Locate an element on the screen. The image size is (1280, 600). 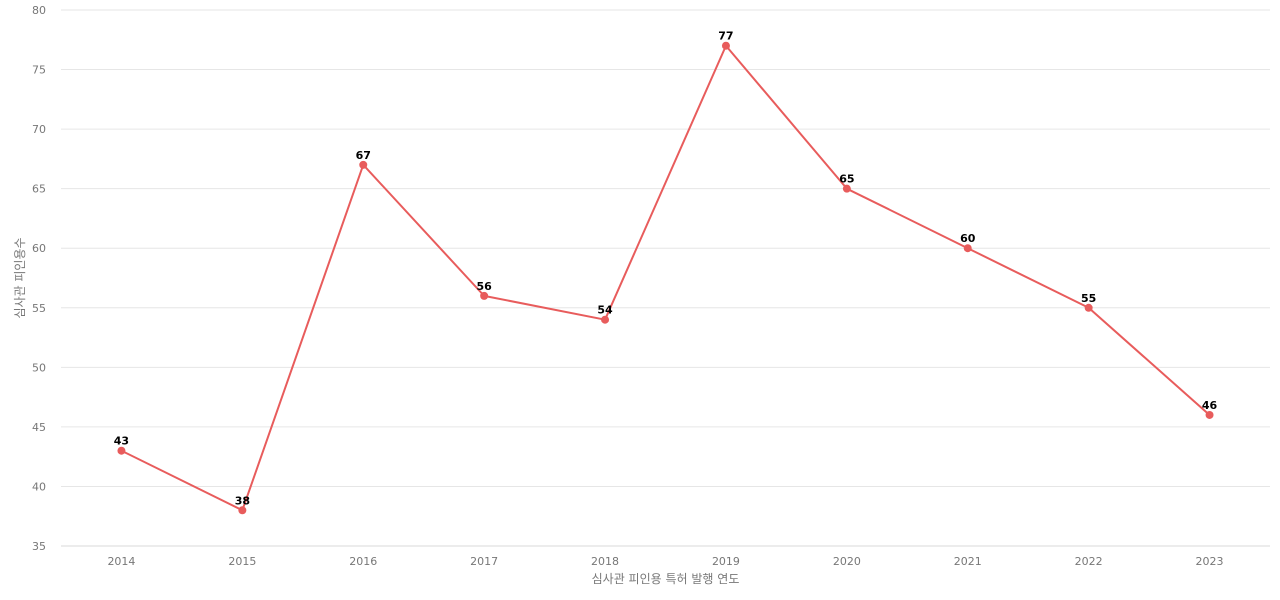
y-tick-label: 80 is located at coordinates (39, 10).